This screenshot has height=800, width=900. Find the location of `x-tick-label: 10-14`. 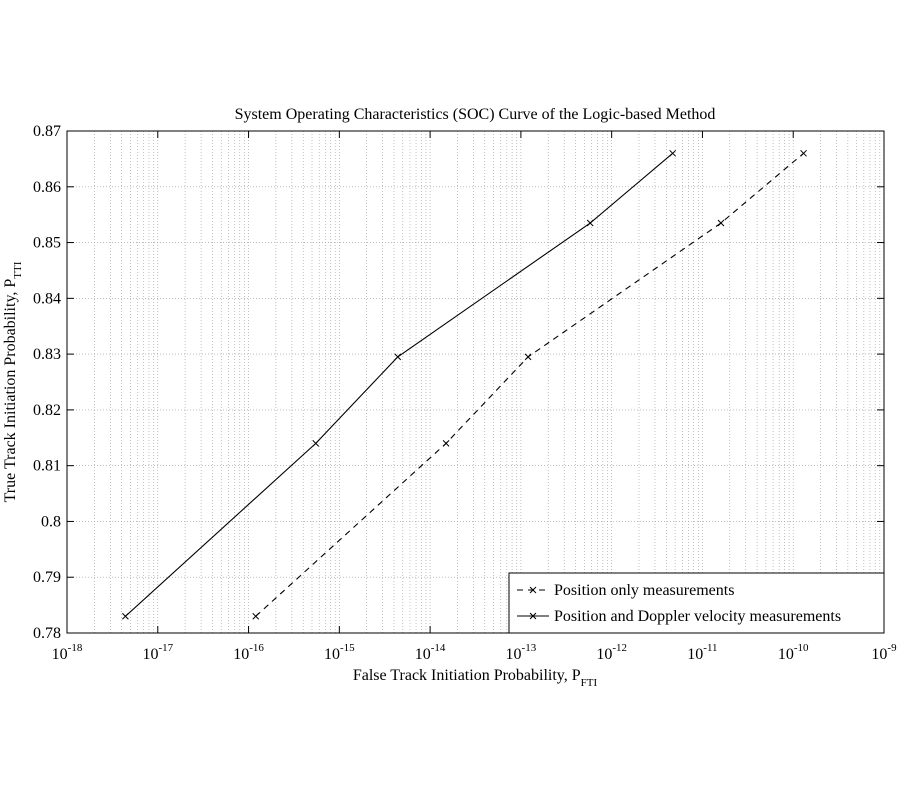

x-tick-label: 10-14 is located at coordinates (430, 652).